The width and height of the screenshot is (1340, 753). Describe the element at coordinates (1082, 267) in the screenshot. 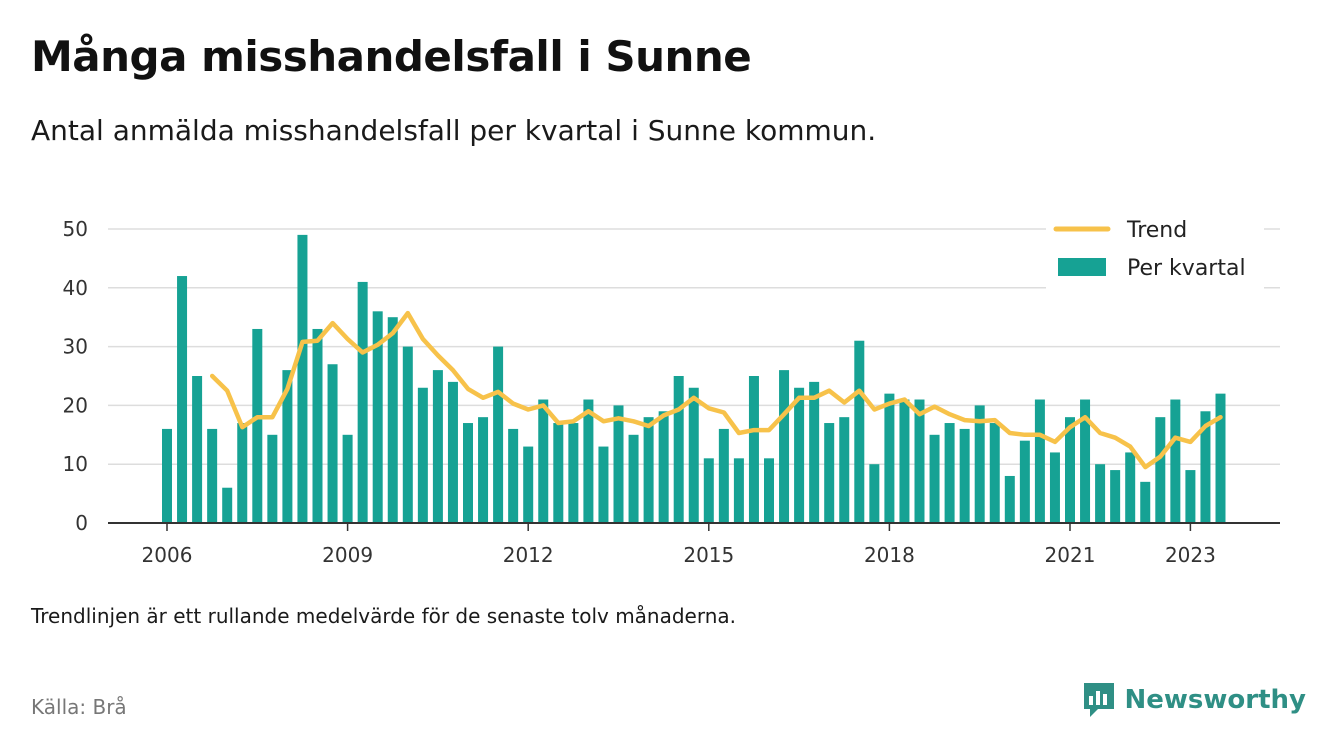

I see `legend-bar-swatch` at that location.